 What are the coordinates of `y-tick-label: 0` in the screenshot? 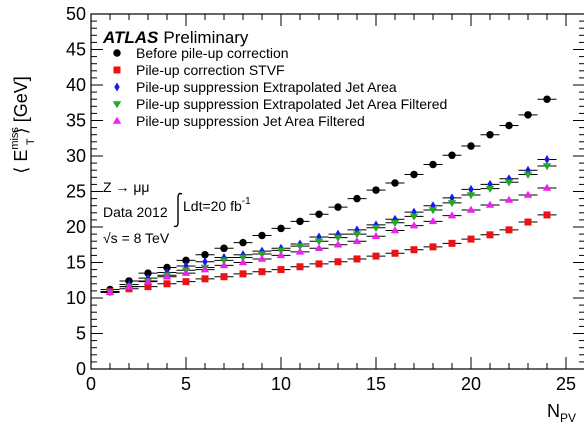 It's located at (81, 369).